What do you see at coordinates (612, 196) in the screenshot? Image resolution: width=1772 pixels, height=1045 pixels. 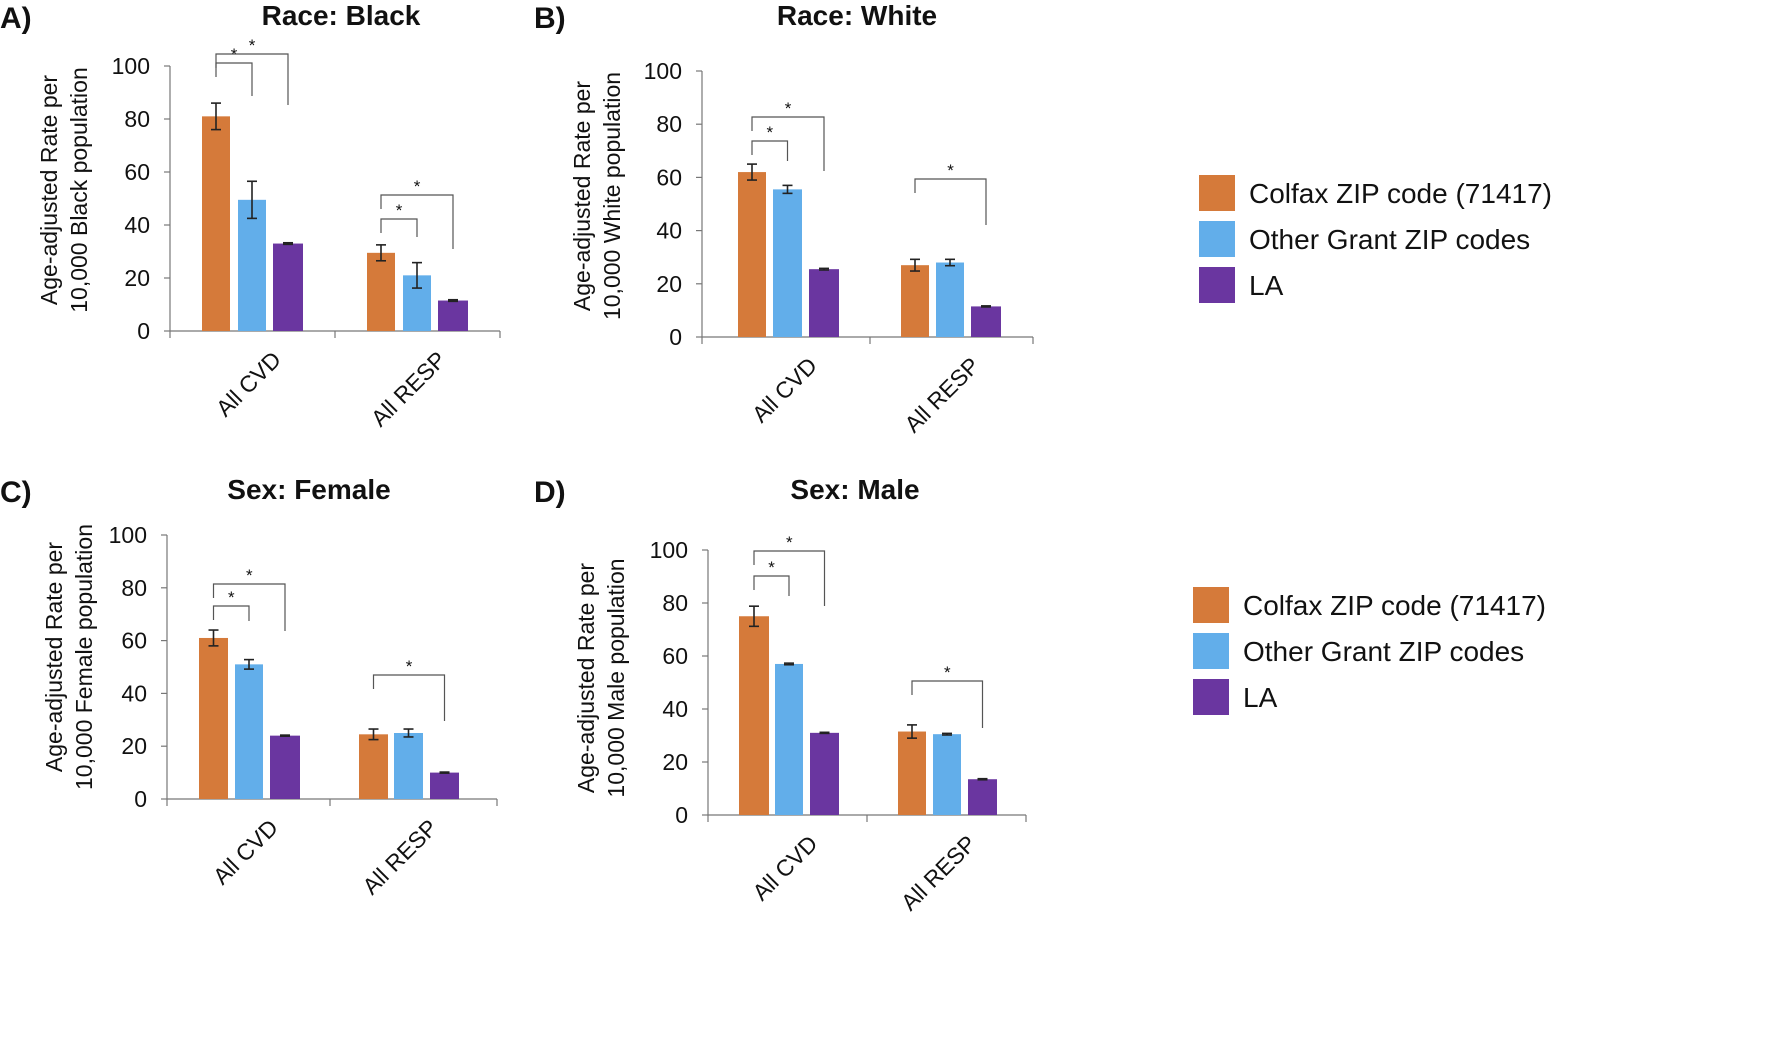 I see `y-axis-label-line: 10,000 White population` at bounding box center [612, 196].